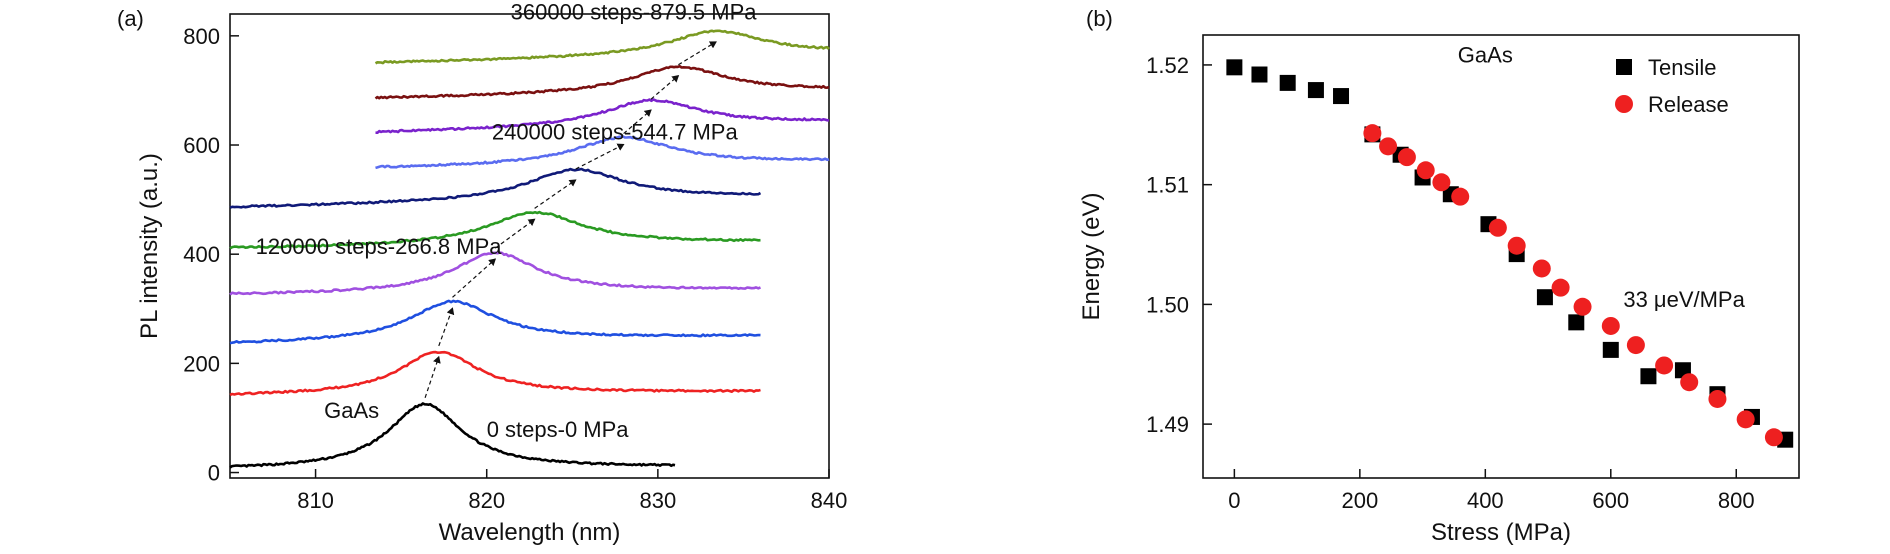 Image resolution: width=1890 pixels, height=554 pixels. What do you see at coordinates (1485, 500) in the screenshot?
I see `x-tick-label-b-400: 400` at bounding box center [1485, 500].